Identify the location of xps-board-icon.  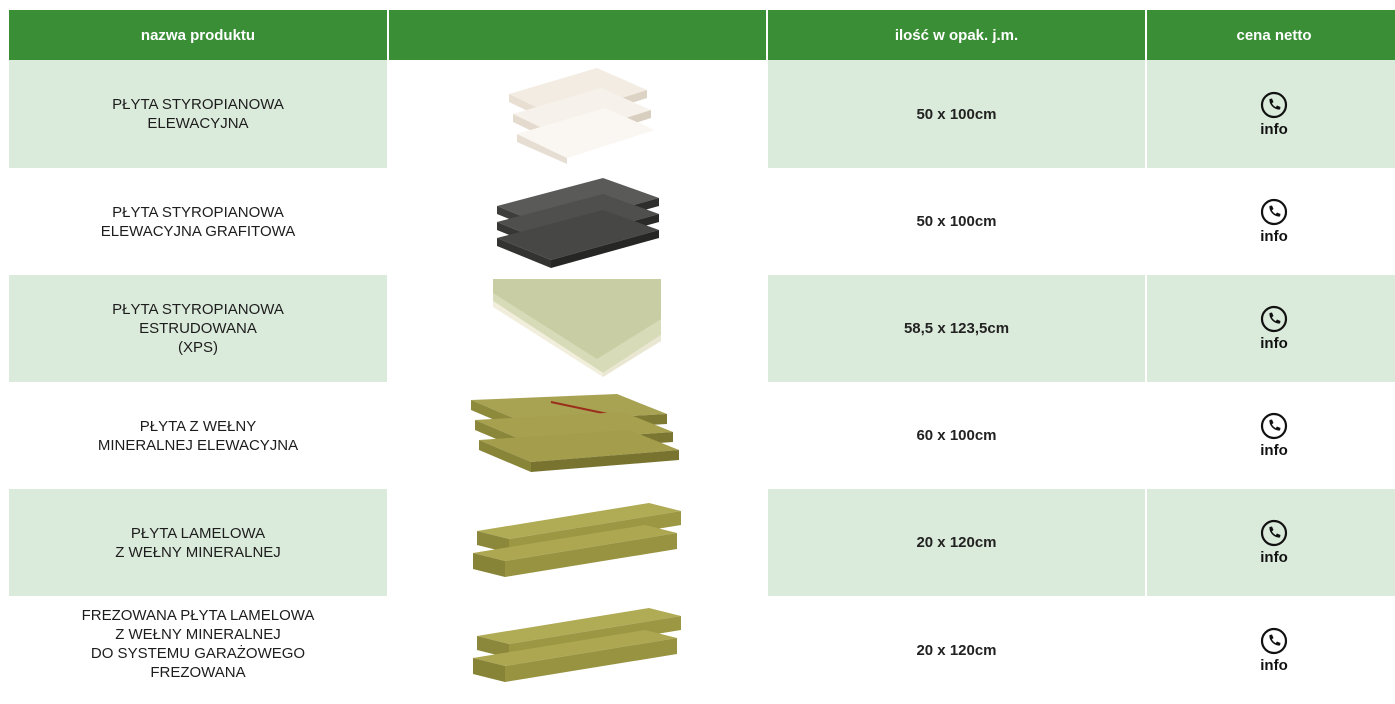
(577, 328).